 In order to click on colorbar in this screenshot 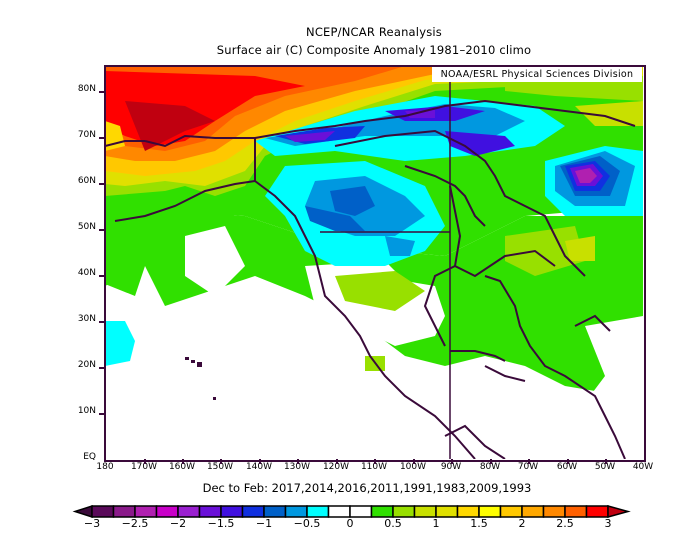, I will do `click(355, 512)`.